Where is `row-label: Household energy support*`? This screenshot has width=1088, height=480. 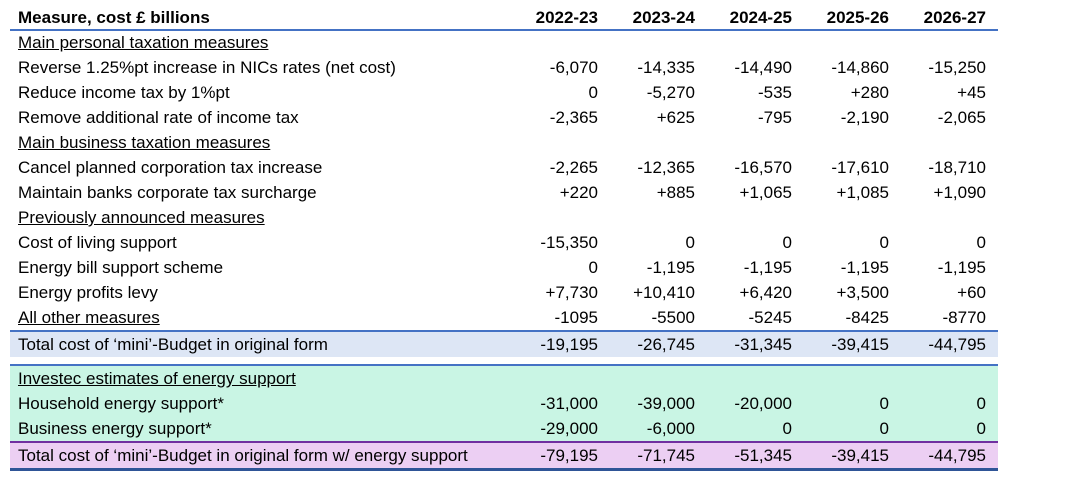
row-label: Household energy support* is located at coordinates (121, 403).